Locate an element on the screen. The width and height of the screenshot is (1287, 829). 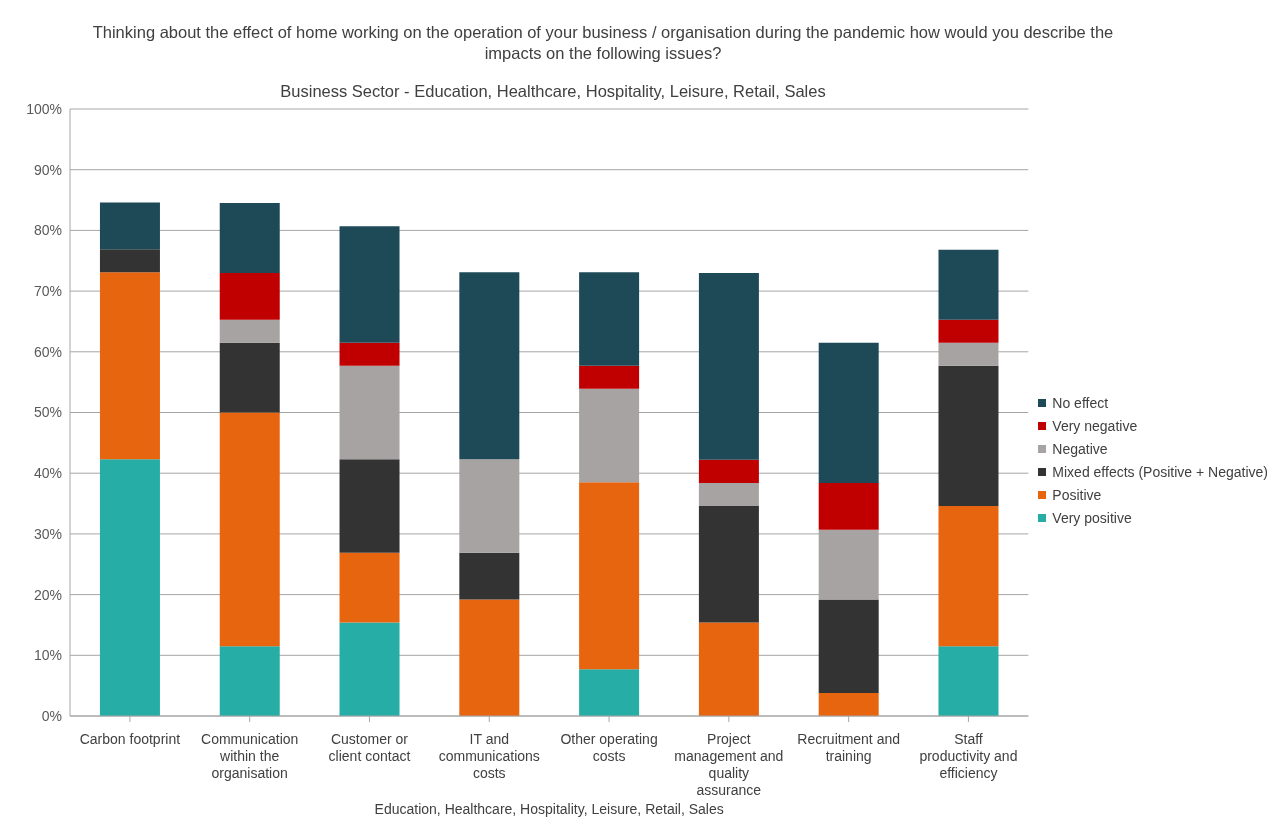
y-tick-label: 70% is located at coordinates (47, 291).